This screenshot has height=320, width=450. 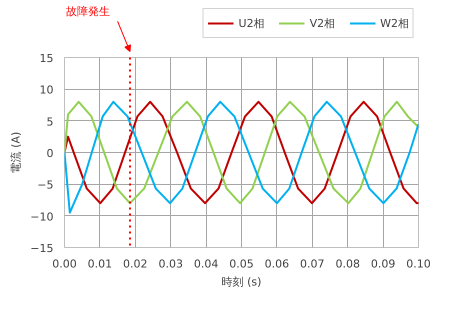 I want to click on y-tick-label: 0, so click(x=50, y=153).